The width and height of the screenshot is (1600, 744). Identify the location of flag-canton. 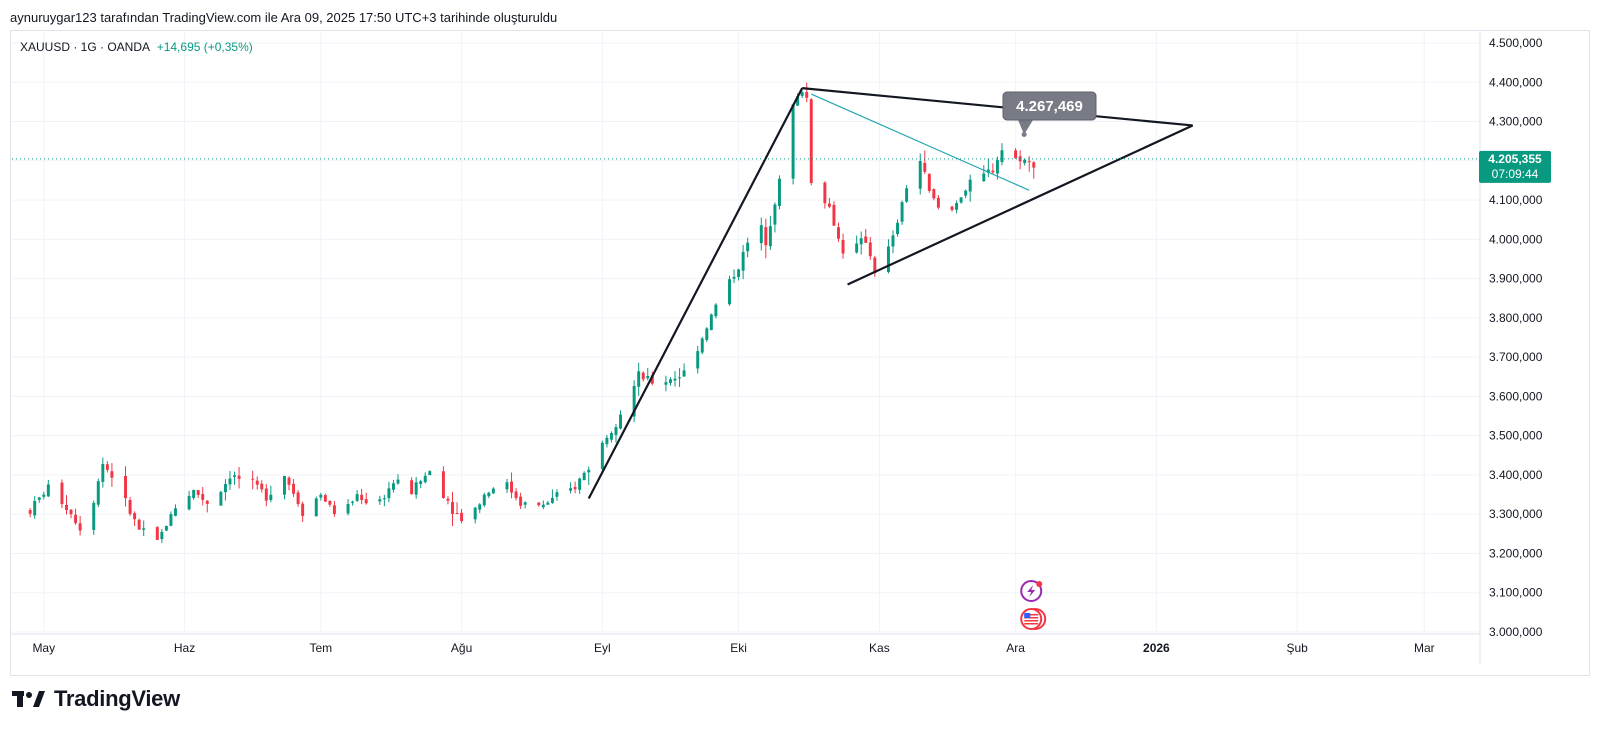
(1027, 615).